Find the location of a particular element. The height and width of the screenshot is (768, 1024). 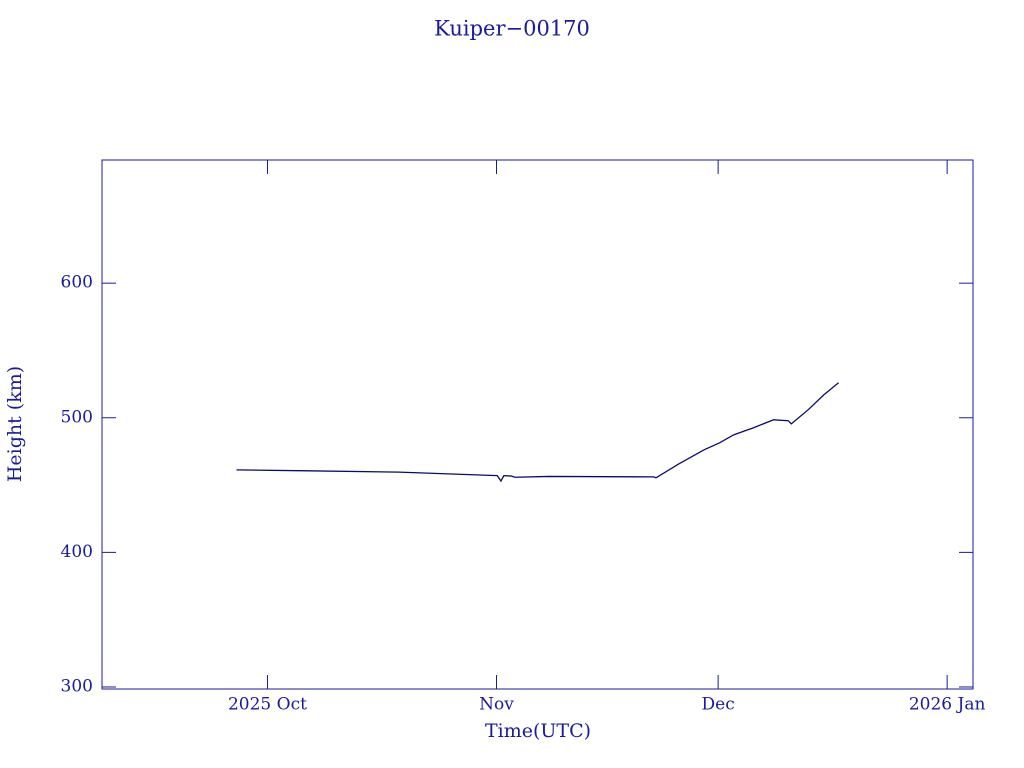

x-tick-label: 2026 Jan is located at coordinates (947, 705).